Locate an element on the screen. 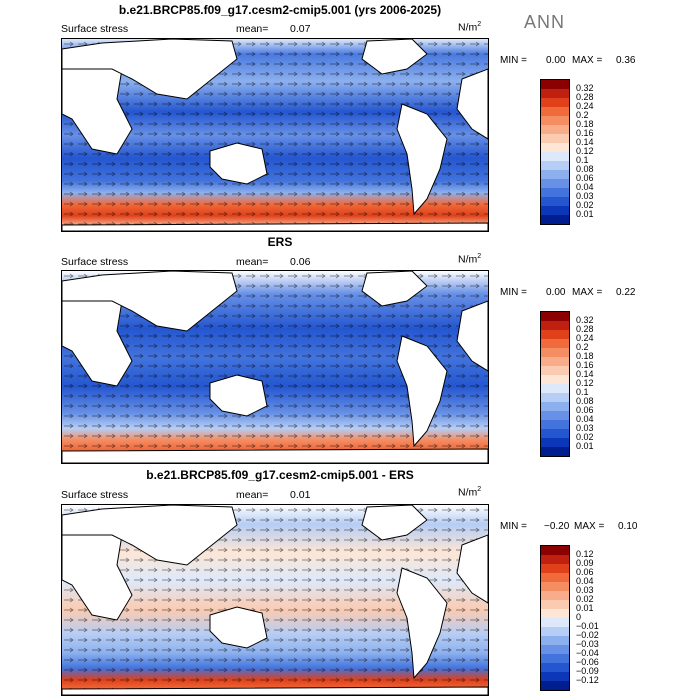 This screenshot has width=700, height=700. panel1-mean-value: 0.07 is located at coordinates (300, 29).